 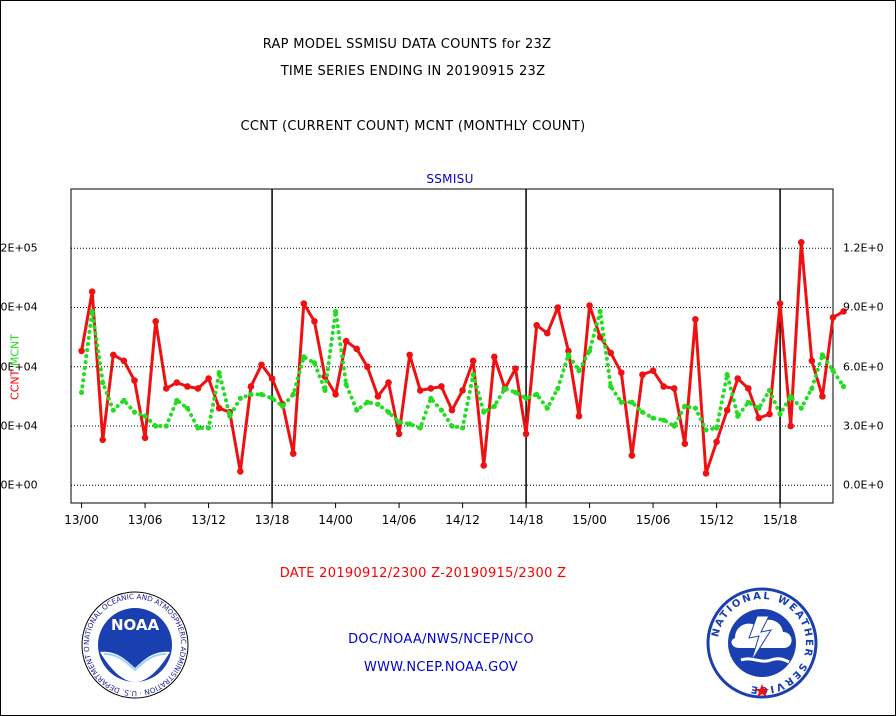 What do you see at coordinates (19, 307) in the screenshot?
I see `y-tick-label-left: .0E+04` at bounding box center [19, 307].